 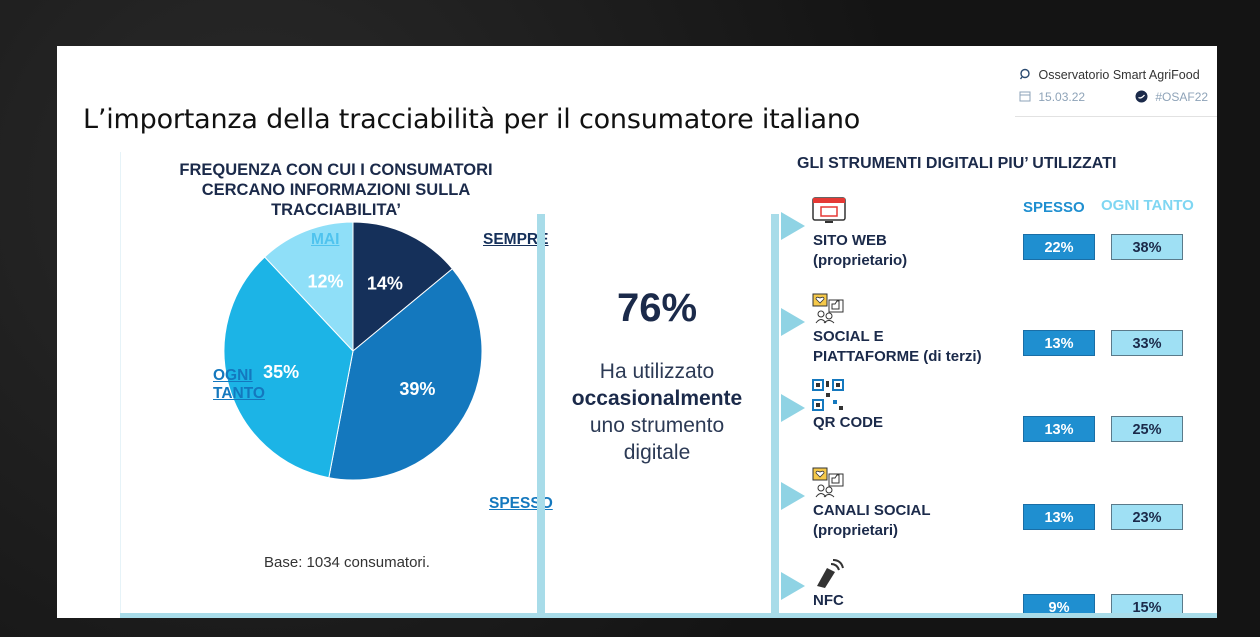 What do you see at coordinates (239, 384) in the screenshot?
I see `legend-label-ogni-tanto: OGNI TANTO` at bounding box center [239, 384].